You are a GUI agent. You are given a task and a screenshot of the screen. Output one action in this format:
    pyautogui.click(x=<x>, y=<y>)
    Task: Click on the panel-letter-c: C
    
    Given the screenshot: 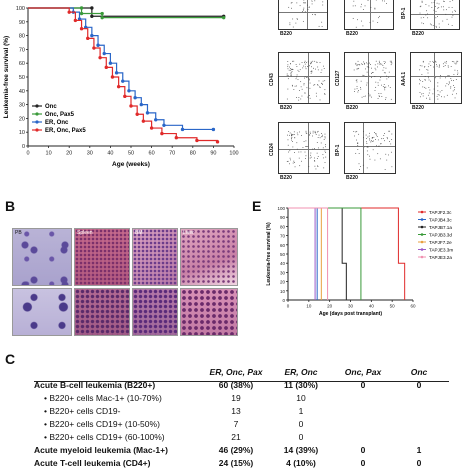 What is the action you would take?
    pyautogui.click(x=10, y=359)
    